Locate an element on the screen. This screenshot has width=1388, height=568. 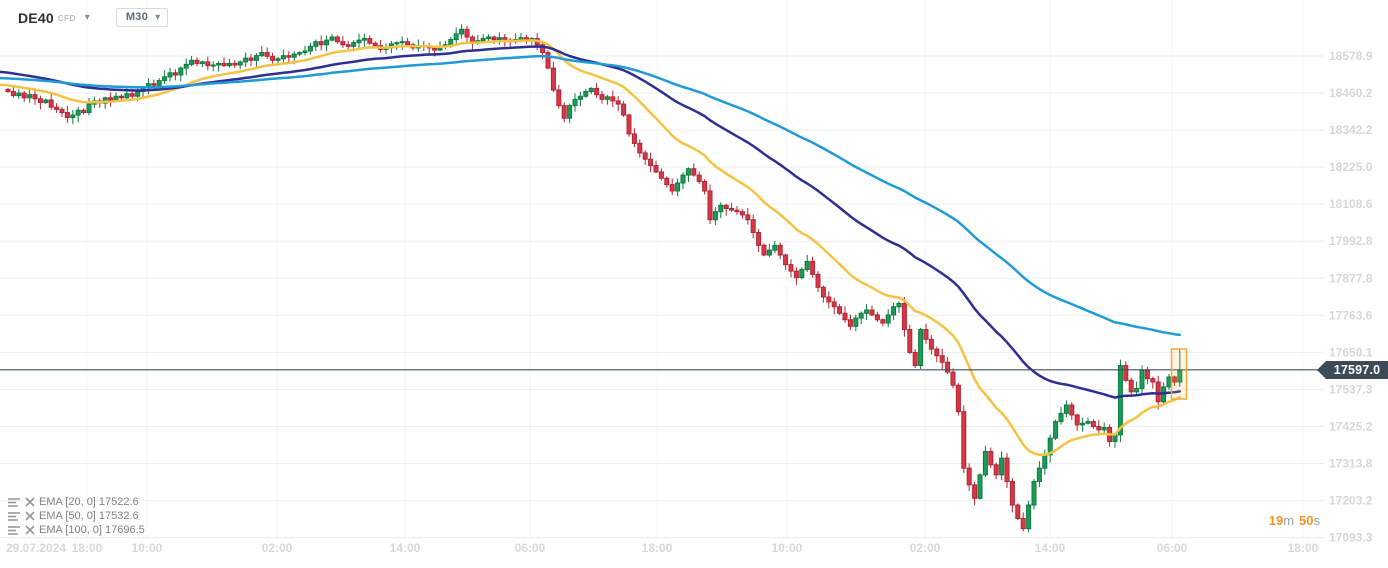
timeframe-selector: M30 ▾ is located at coordinates (142, 17).